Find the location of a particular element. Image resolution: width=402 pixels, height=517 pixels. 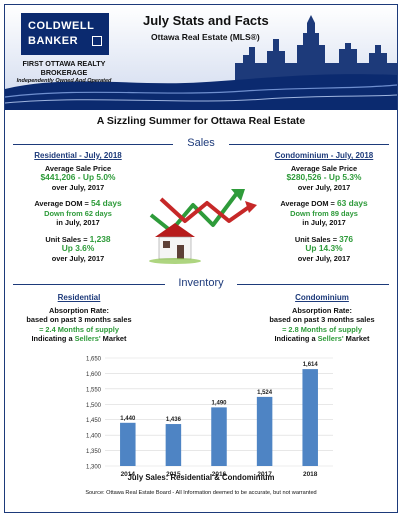

x-tick-label: 2018 is located at coordinates (310, 474).